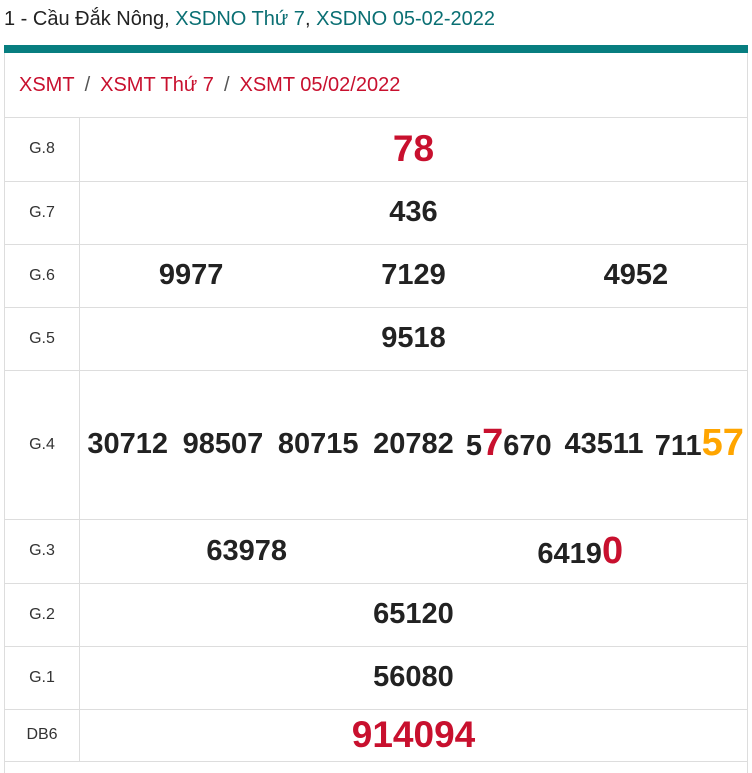  I want to click on prize-label: G.7, so click(42, 213).